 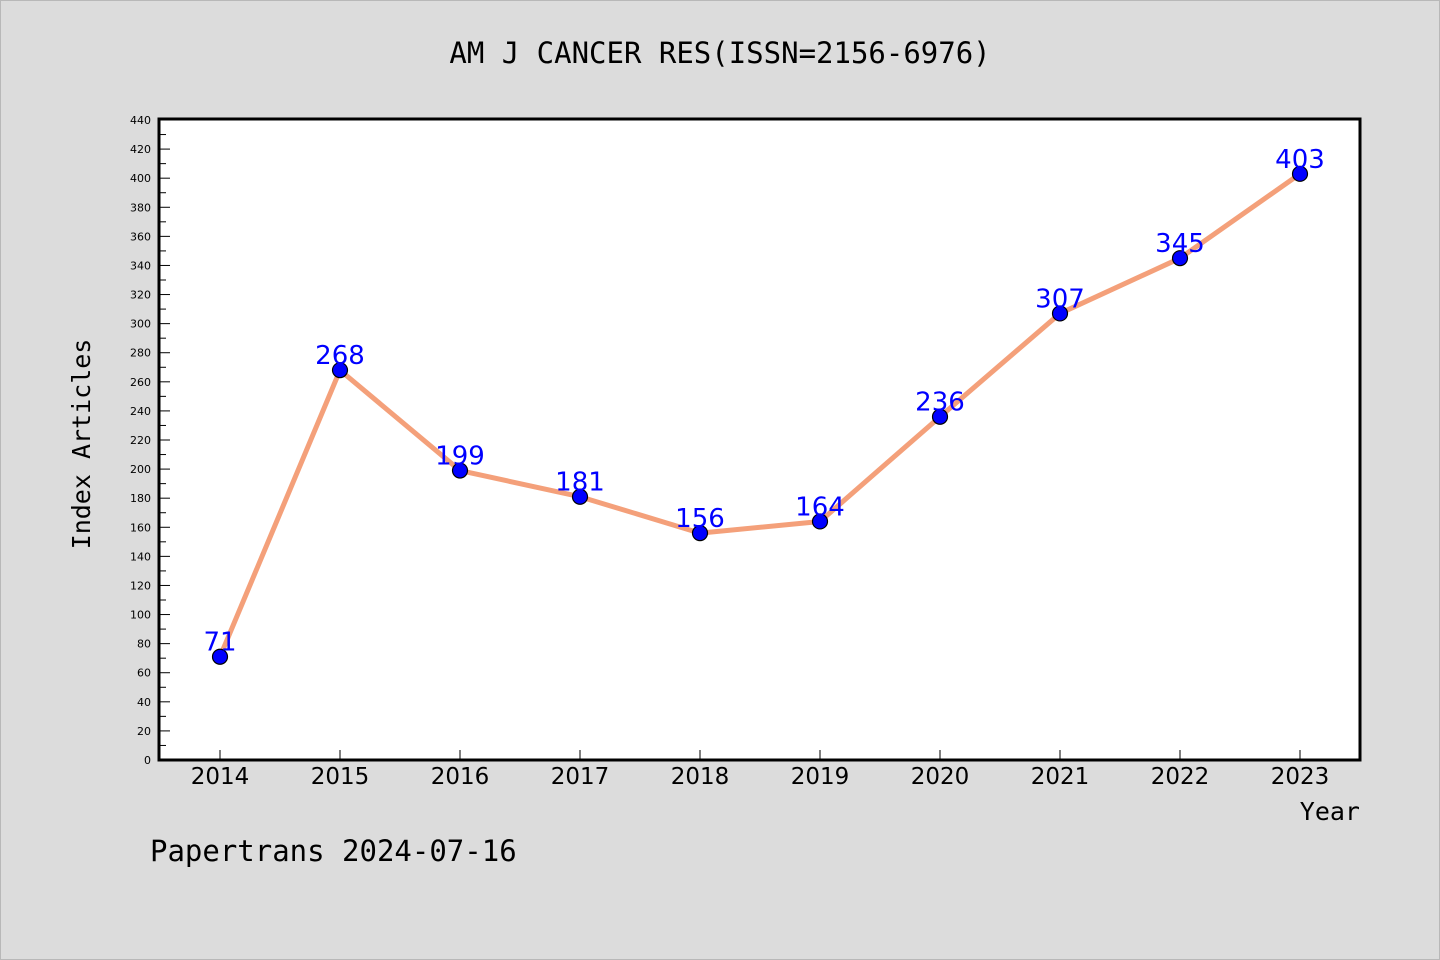 What do you see at coordinates (340, 777) in the screenshot?
I see `x-tick-label: 2015` at bounding box center [340, 777].